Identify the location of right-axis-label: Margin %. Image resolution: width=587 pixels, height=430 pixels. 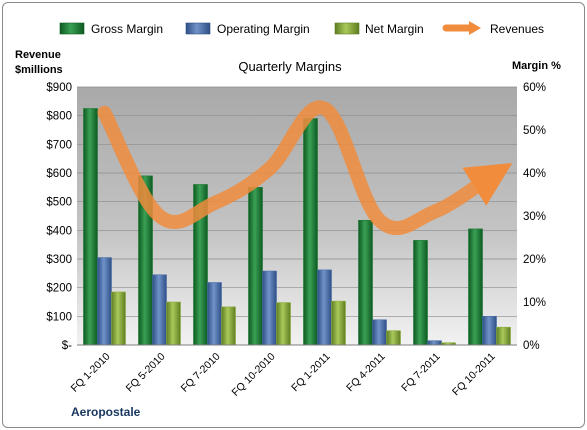
(536, 66).